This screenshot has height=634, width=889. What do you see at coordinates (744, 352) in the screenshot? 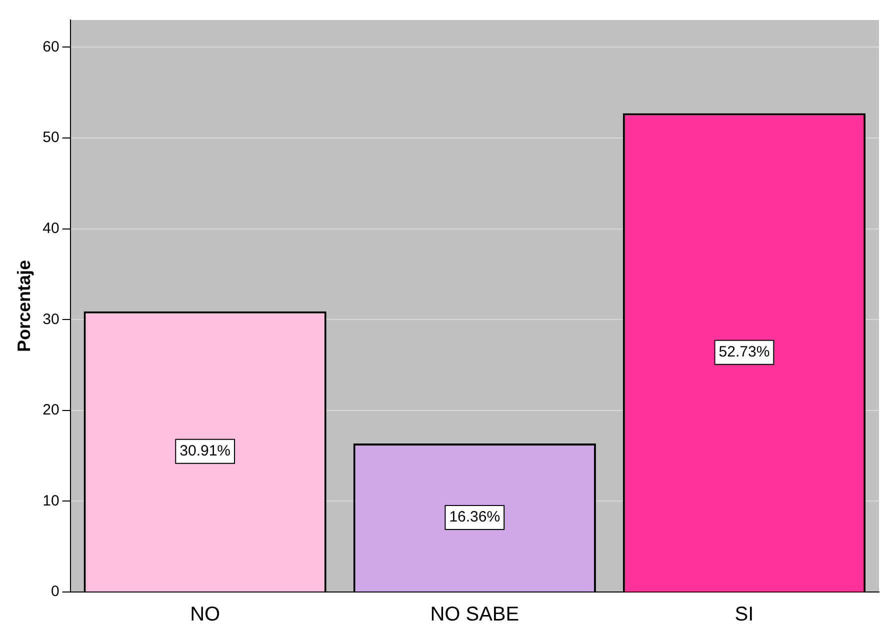
I see `data-label: 52.73%` at bounding box center [744, 352].